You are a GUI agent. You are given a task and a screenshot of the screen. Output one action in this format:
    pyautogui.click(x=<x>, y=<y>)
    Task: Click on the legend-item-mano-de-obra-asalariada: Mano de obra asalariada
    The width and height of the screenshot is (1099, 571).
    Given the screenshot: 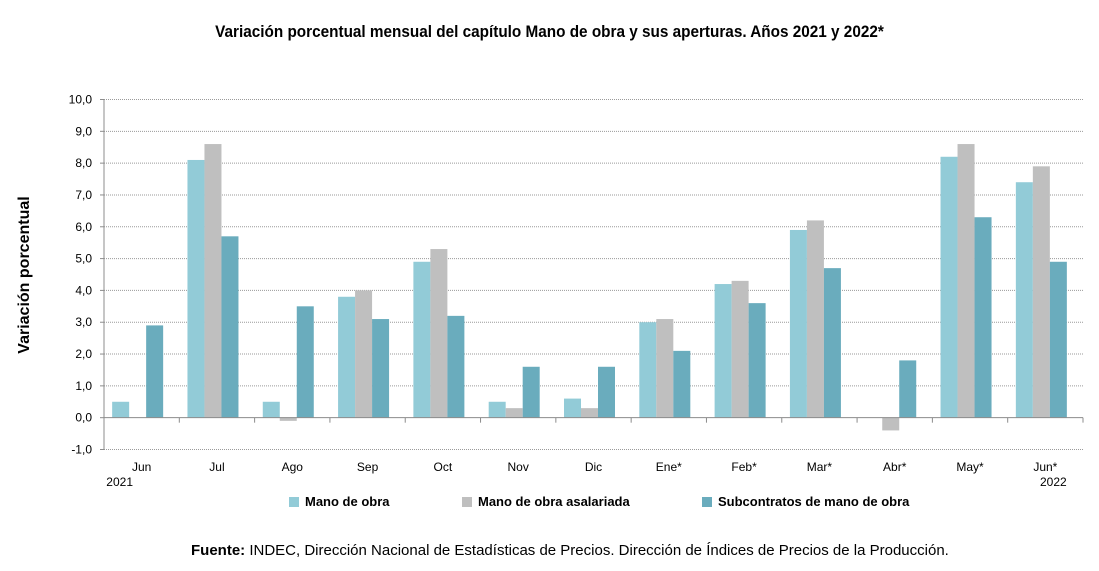 What is the action you would take?
    pyautogui.click(x=546, y=501)
    